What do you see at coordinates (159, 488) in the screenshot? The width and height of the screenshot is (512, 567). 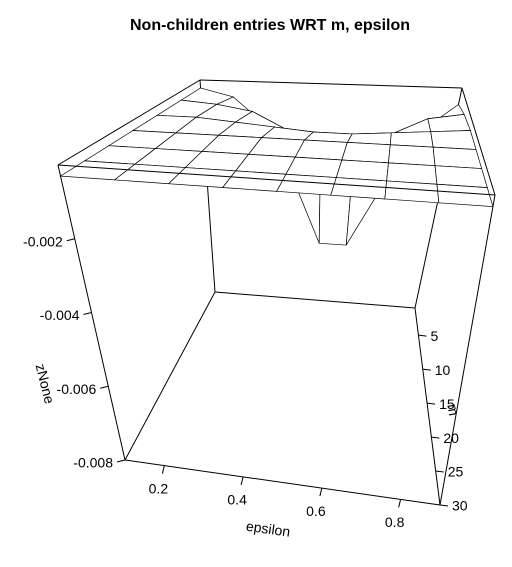 I see `x-tick-label: 0.2` at bounding box center [159, 488].